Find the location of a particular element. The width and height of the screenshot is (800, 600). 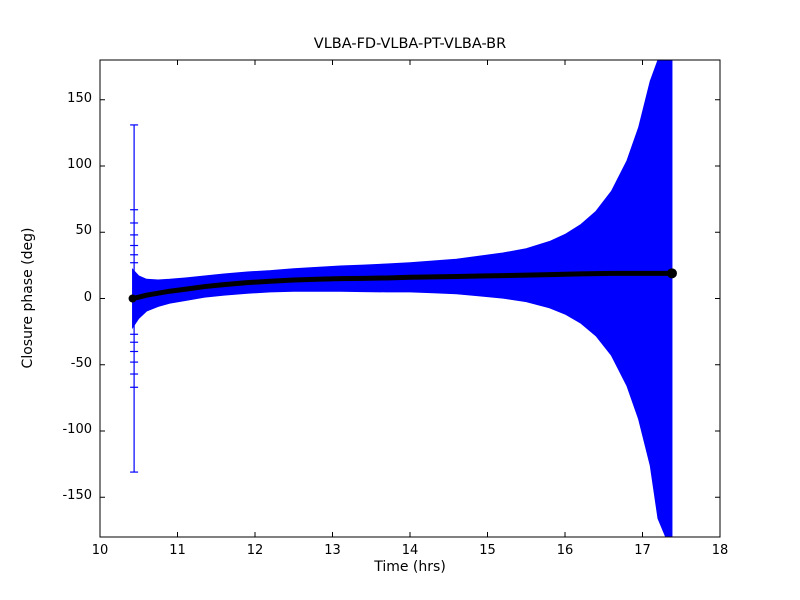

x-tick-label: 18 is located at coordinates (720, 550).